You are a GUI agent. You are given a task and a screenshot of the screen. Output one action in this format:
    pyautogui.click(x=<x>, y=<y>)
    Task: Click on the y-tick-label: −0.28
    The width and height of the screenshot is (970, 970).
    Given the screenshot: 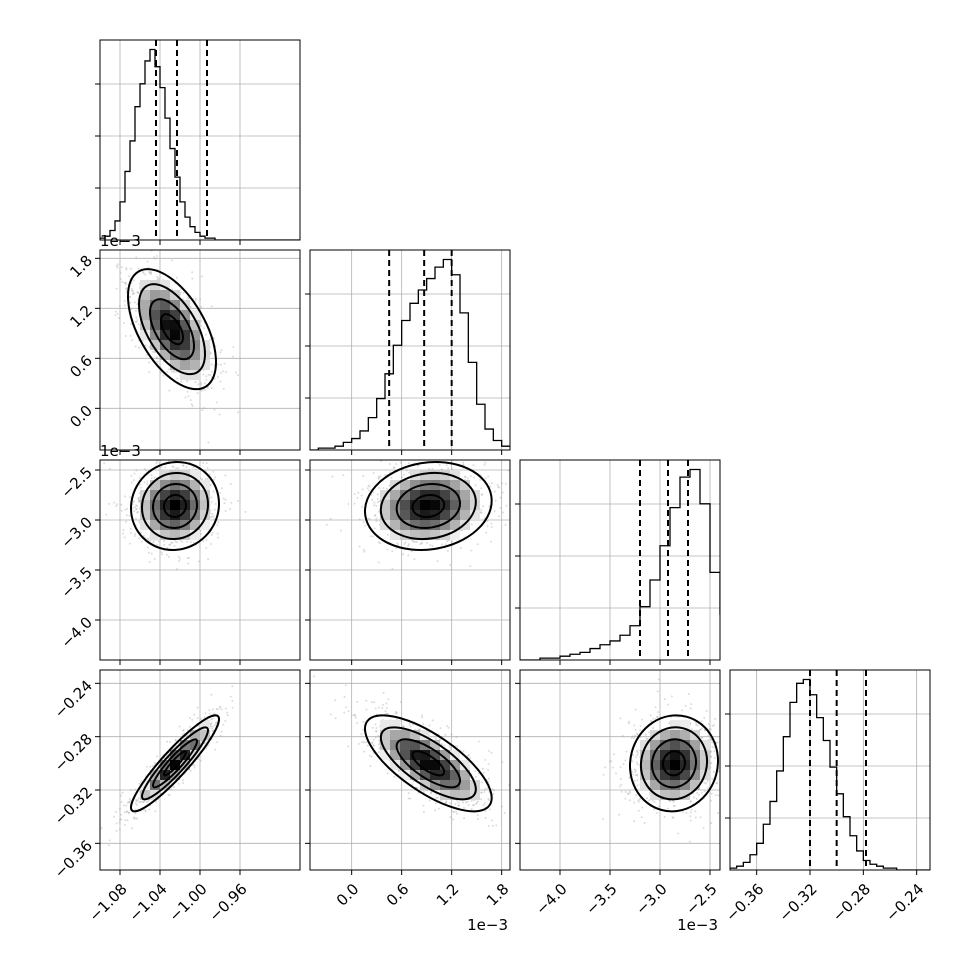 What is the action you would take?
    pyautogui.click(x=73, y=752)
    